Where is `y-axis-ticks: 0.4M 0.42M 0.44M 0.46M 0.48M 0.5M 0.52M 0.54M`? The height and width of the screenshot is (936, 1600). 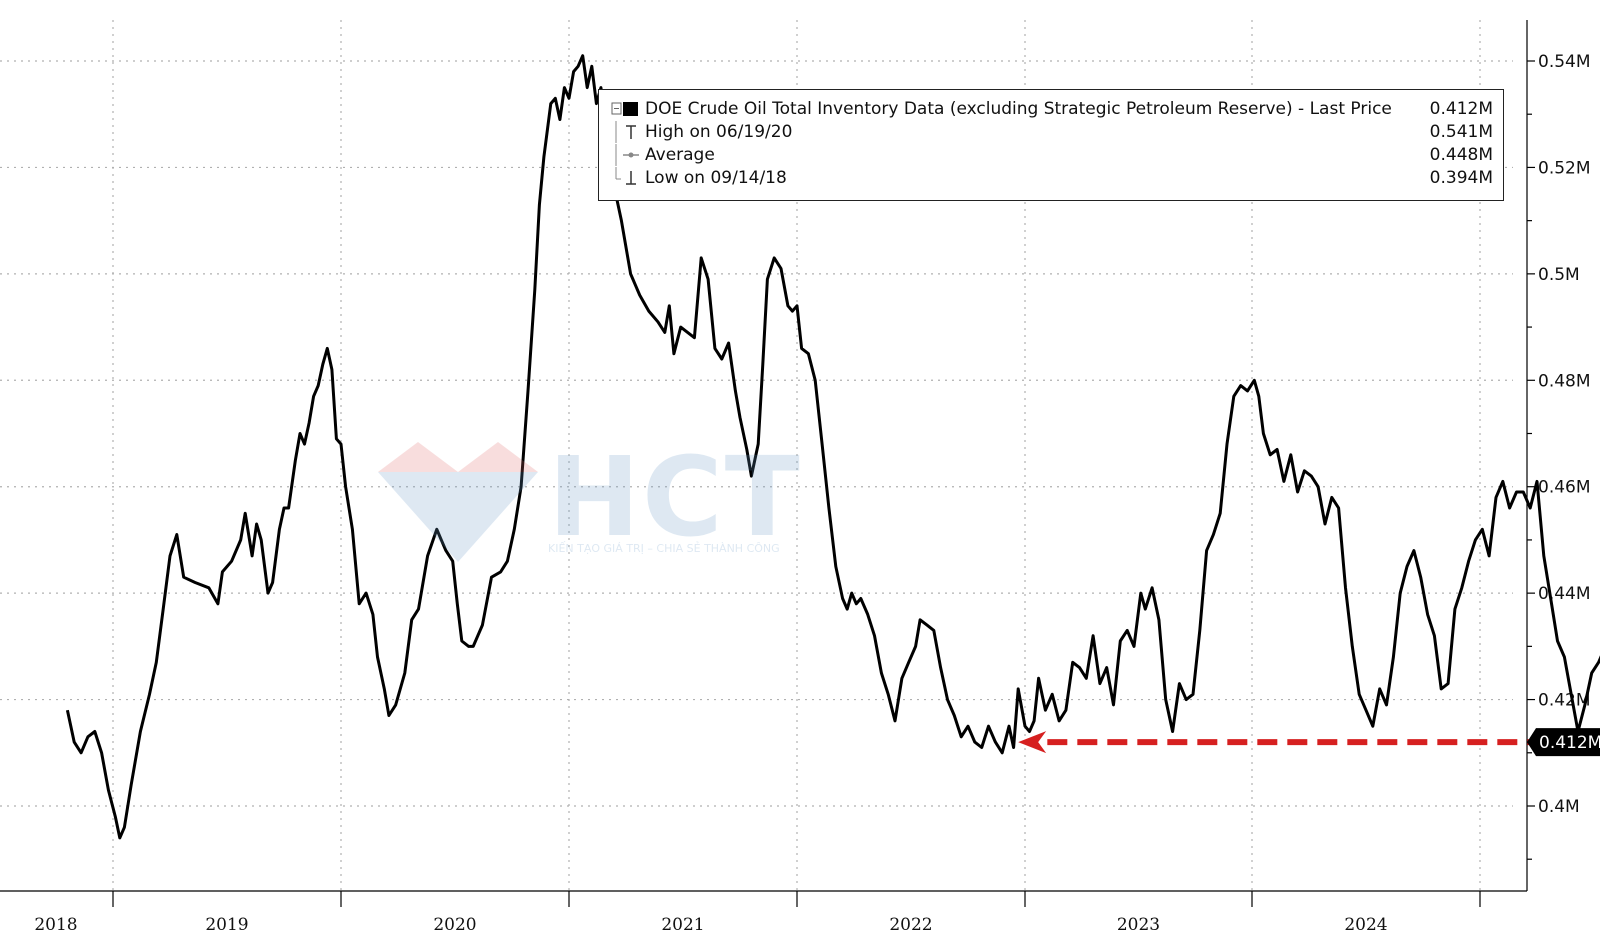
y-axis-ticks: 0.4M 0.42M 0.44M 0.46M 0.48M 0.5M 0.52M 0.54M is located at coordinates (1559, 456).